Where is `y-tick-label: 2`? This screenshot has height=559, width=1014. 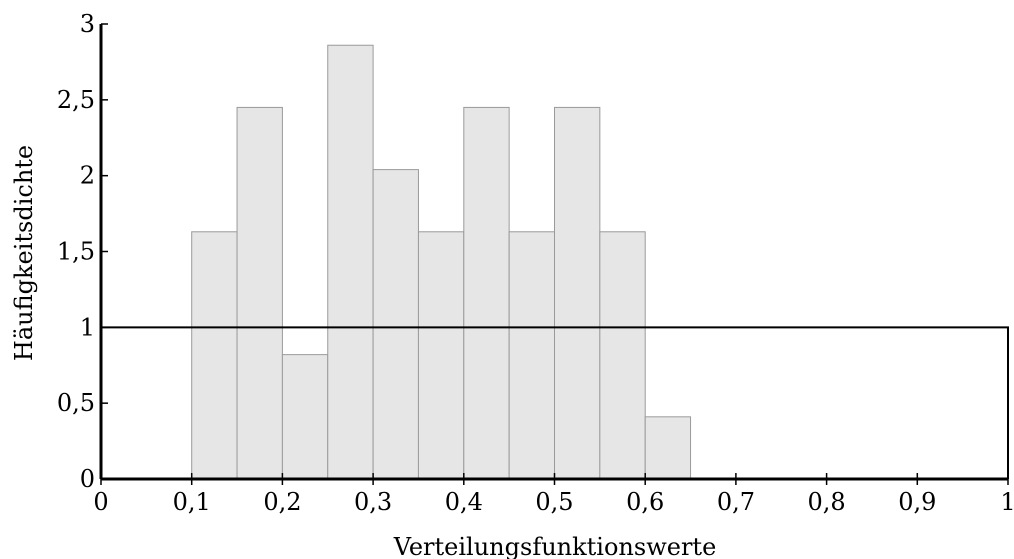
y-tick-label: 2 is located at coordinates (87, 176).